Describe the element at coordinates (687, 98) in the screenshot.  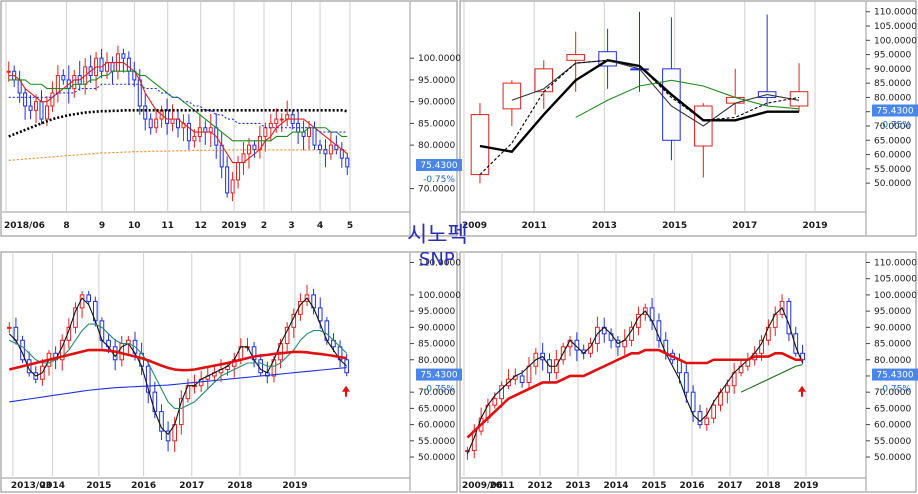
I see `ma-line-MA5` at that location.